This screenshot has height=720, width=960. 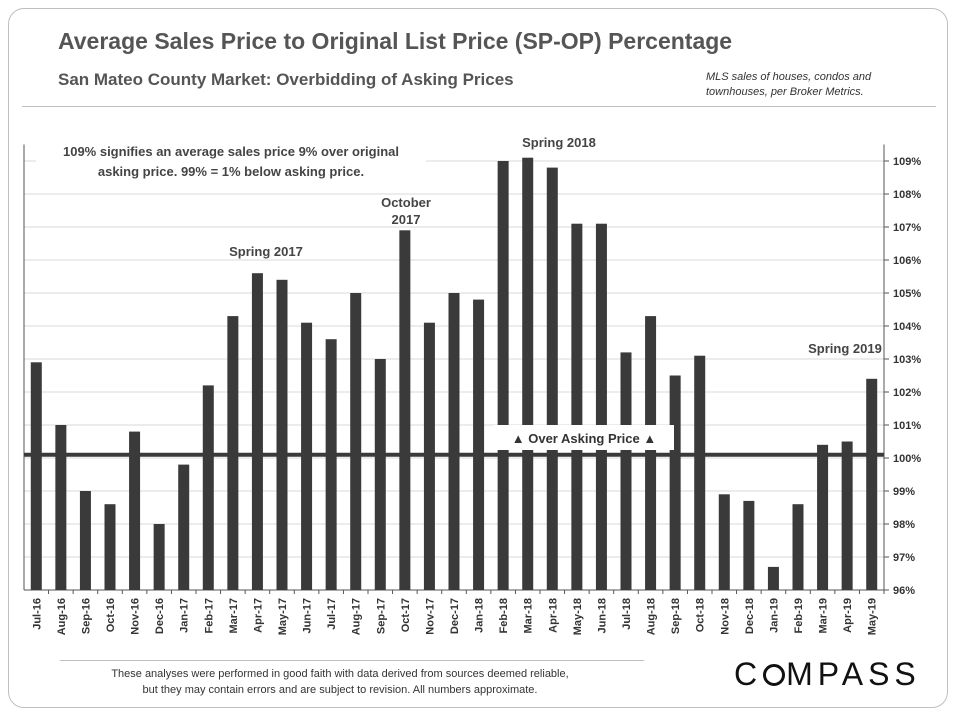 What do you see at coordinates (907, 294) in the screenshot?
I see `y-tick-label: 105%` at bounding box center [907, 294].